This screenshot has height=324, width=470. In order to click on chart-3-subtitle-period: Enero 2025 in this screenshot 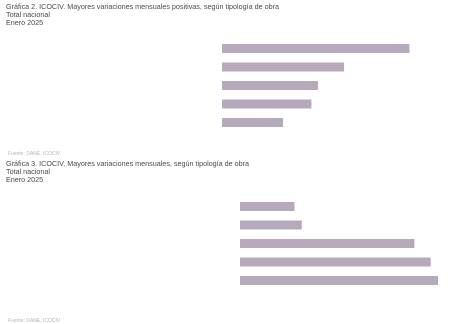, I will do `click(25, 179)`.